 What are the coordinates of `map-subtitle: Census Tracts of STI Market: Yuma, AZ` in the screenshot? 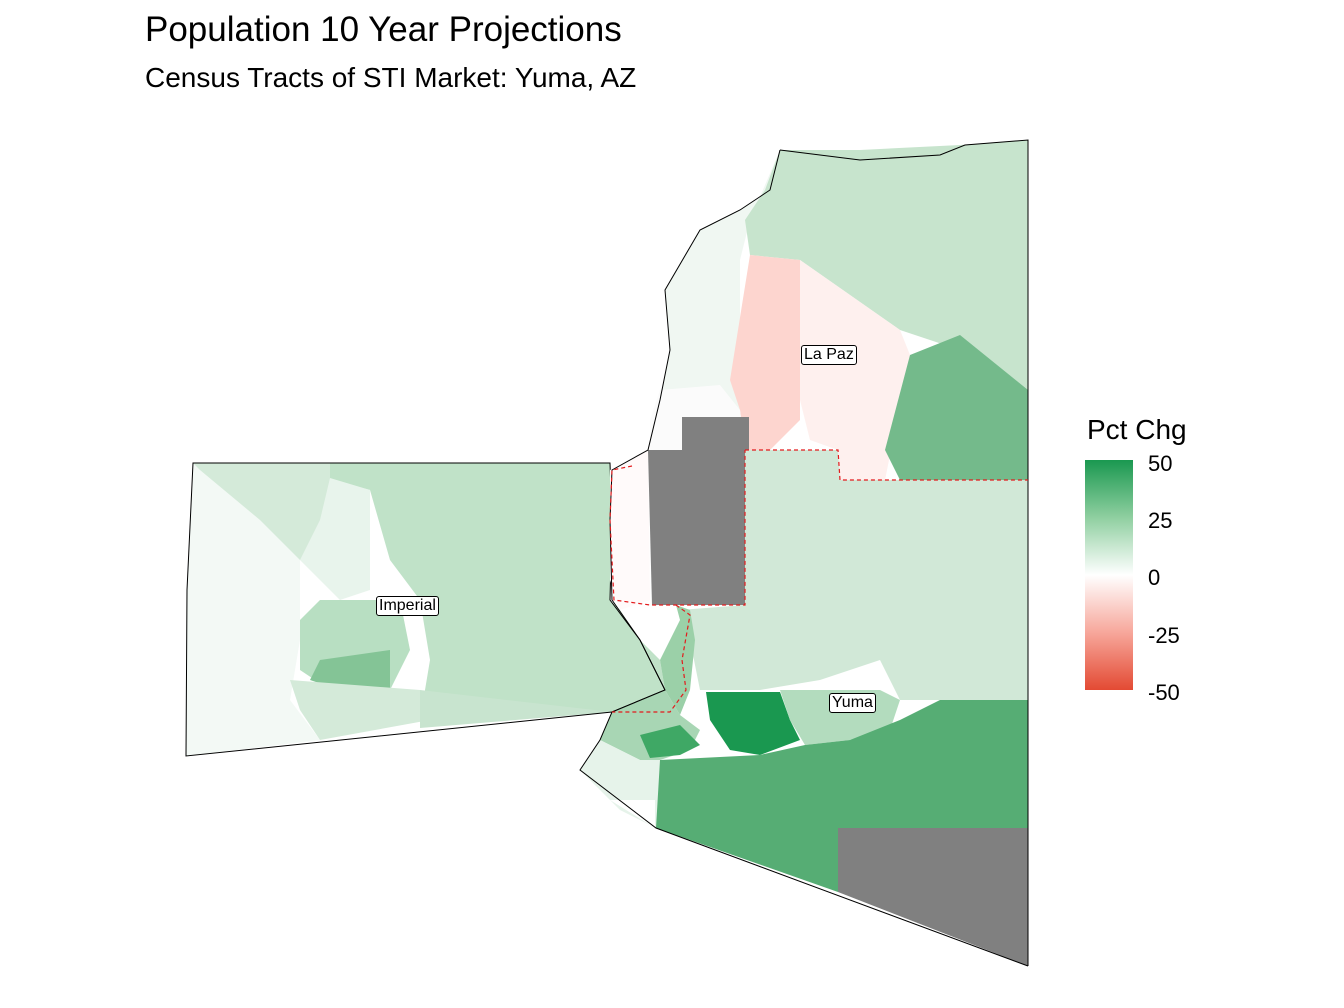 It's located at (391, 77).